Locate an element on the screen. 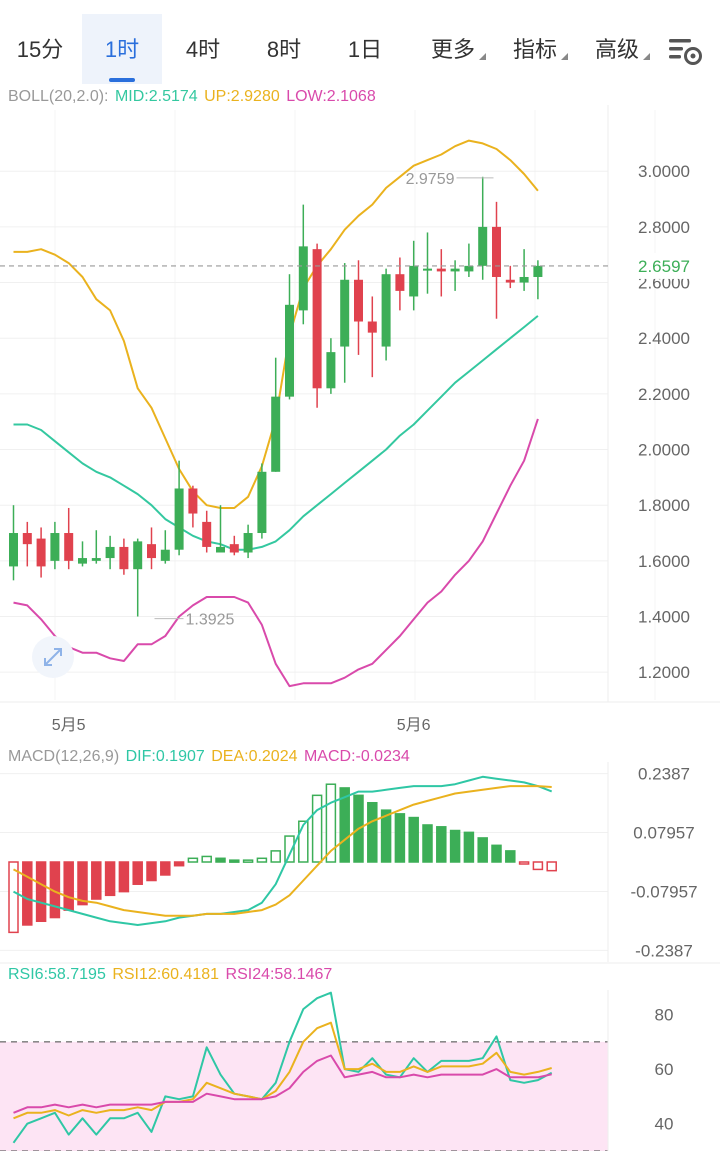  tab-label: 高级 is located at coordinates (616, 49).